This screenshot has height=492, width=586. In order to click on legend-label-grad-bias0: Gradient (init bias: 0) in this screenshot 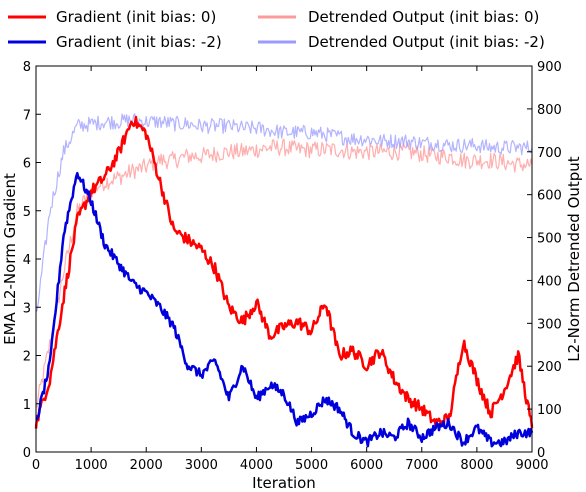, I will do `click(136, 17)`.